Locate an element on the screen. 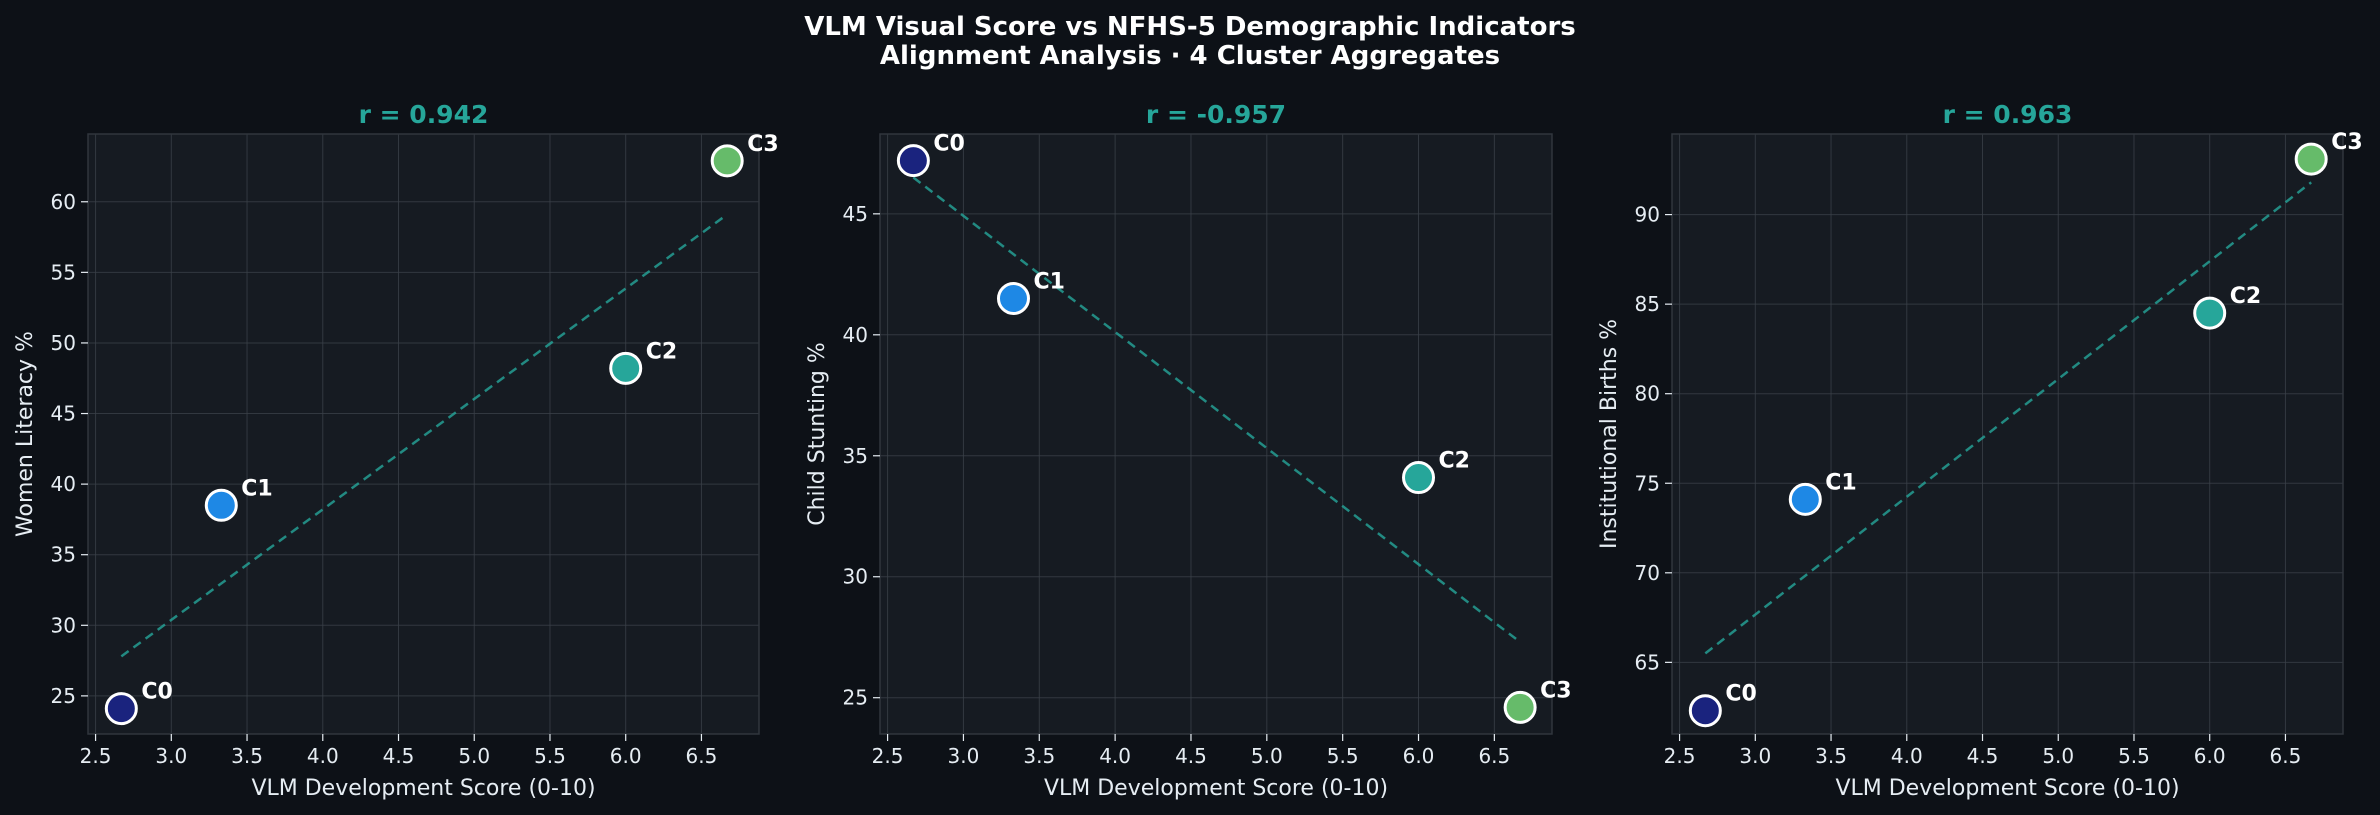  y-tick-label: 80 is located at coordinates (1647, 394).